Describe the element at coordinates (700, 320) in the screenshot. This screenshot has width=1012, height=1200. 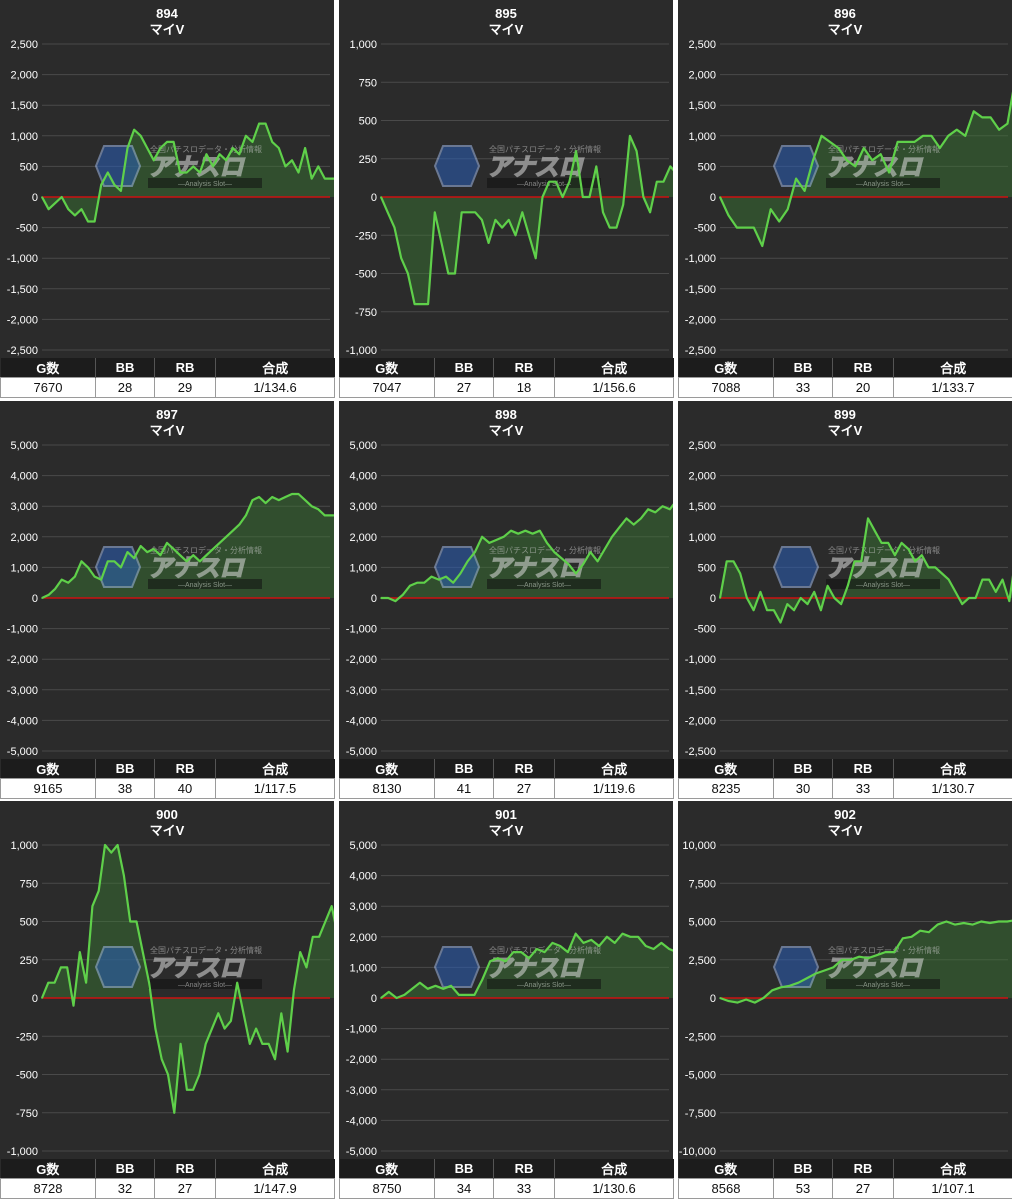
I see `y-tick-label: -2,000` at that location.